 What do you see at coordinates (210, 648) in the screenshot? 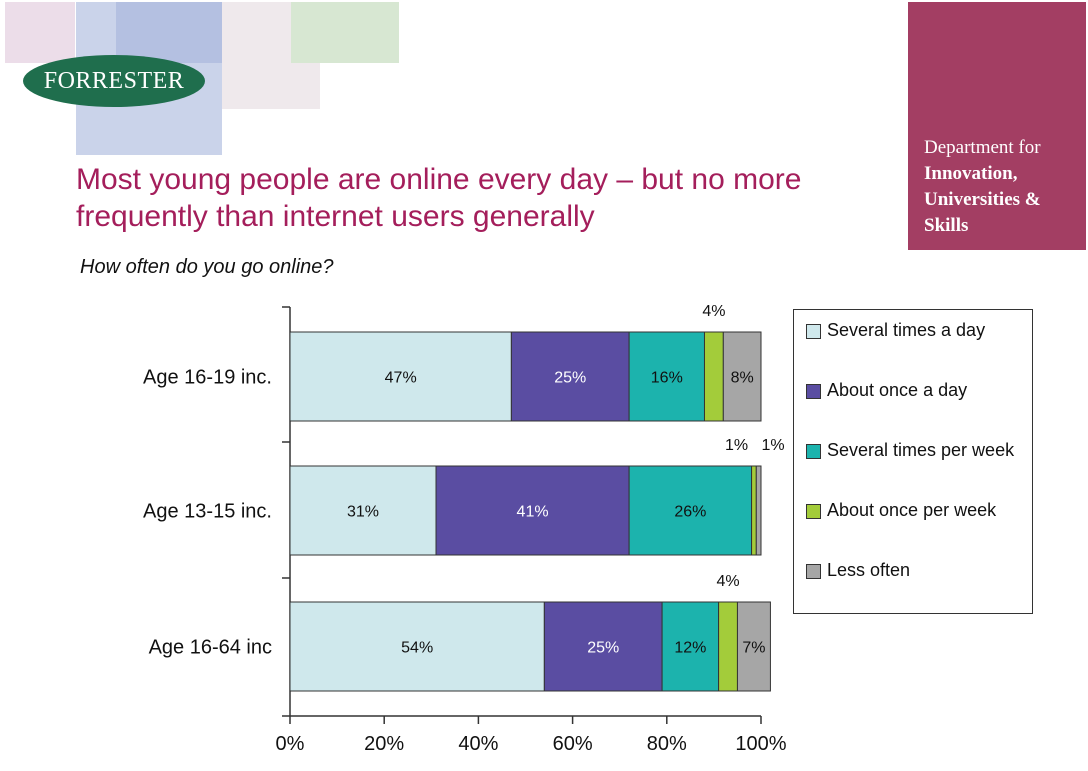
I see `category-label: Age 16-64 inc` at bounding box center [210, 648].